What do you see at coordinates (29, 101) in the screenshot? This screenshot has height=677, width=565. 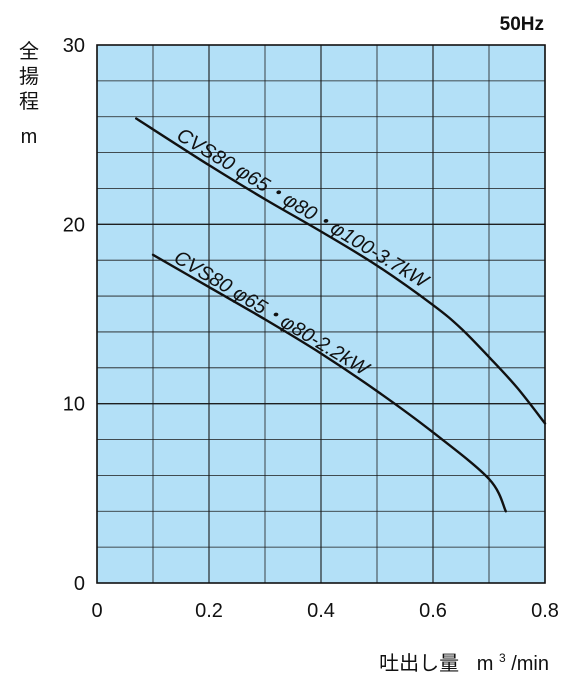 I see `y-label-char-3: 程` at bounding box center [29, 101].